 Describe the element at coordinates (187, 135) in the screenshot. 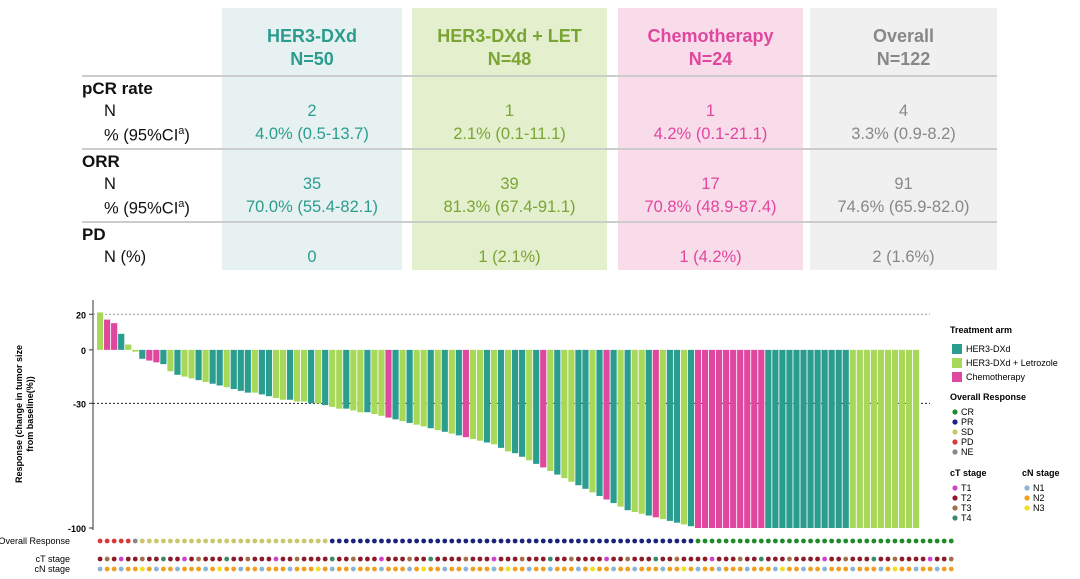

I see `label-text: )` at that location.